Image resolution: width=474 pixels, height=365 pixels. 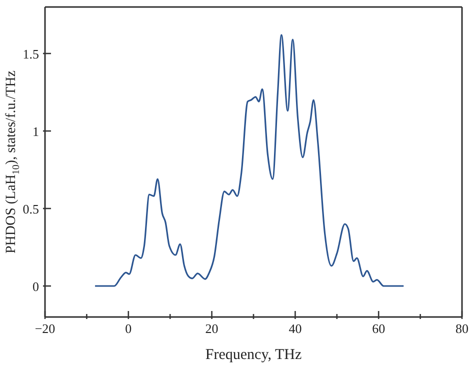 I want to click on x-axis-title: Frequency, THz, so click(x=253, y=355).